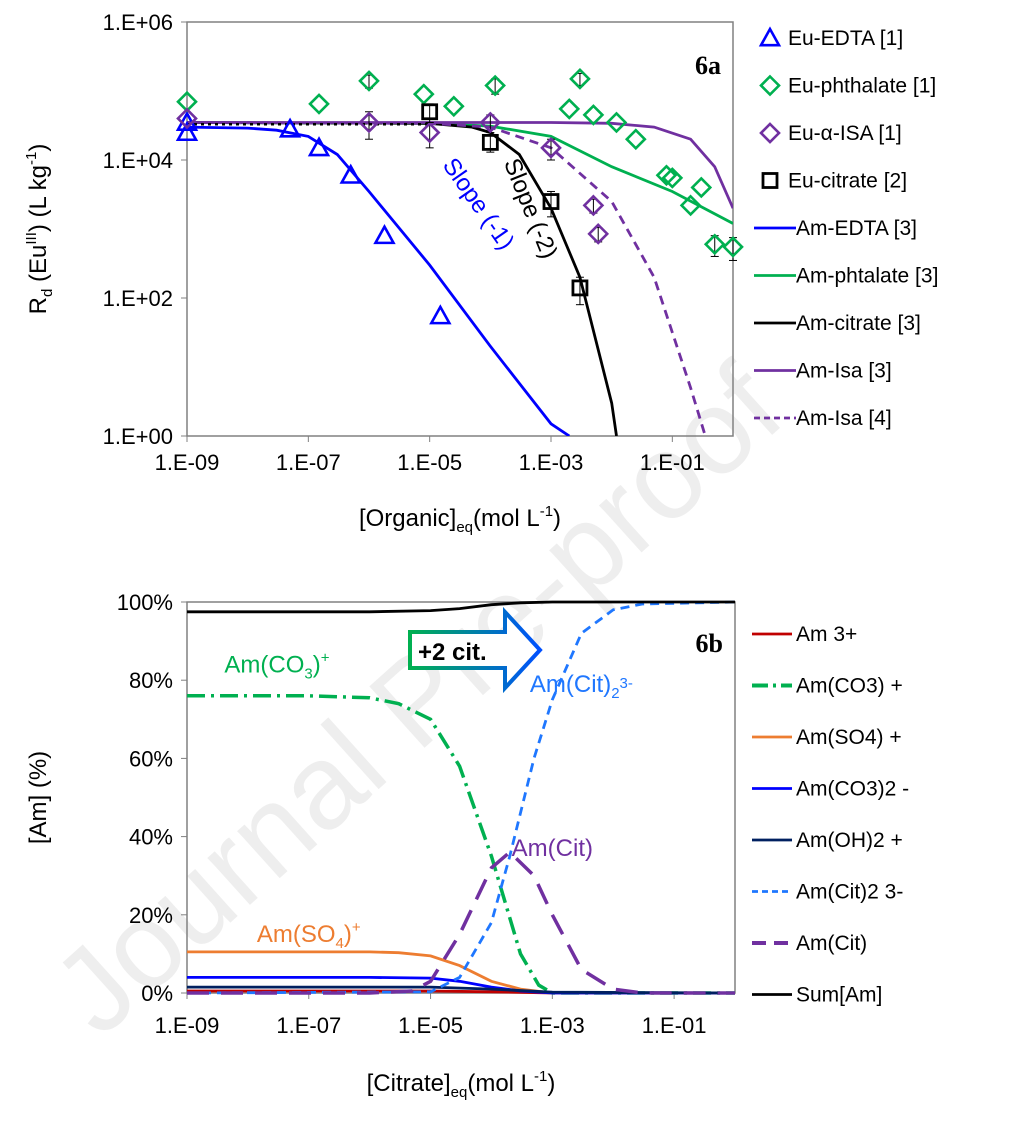 This screenshot has height=1142, width=1021. What do you see at coordinates (831, 943) in the screenshot?
I see `legend-label-am-cit-: Am(Cit)` at bounding box center [831, 943].